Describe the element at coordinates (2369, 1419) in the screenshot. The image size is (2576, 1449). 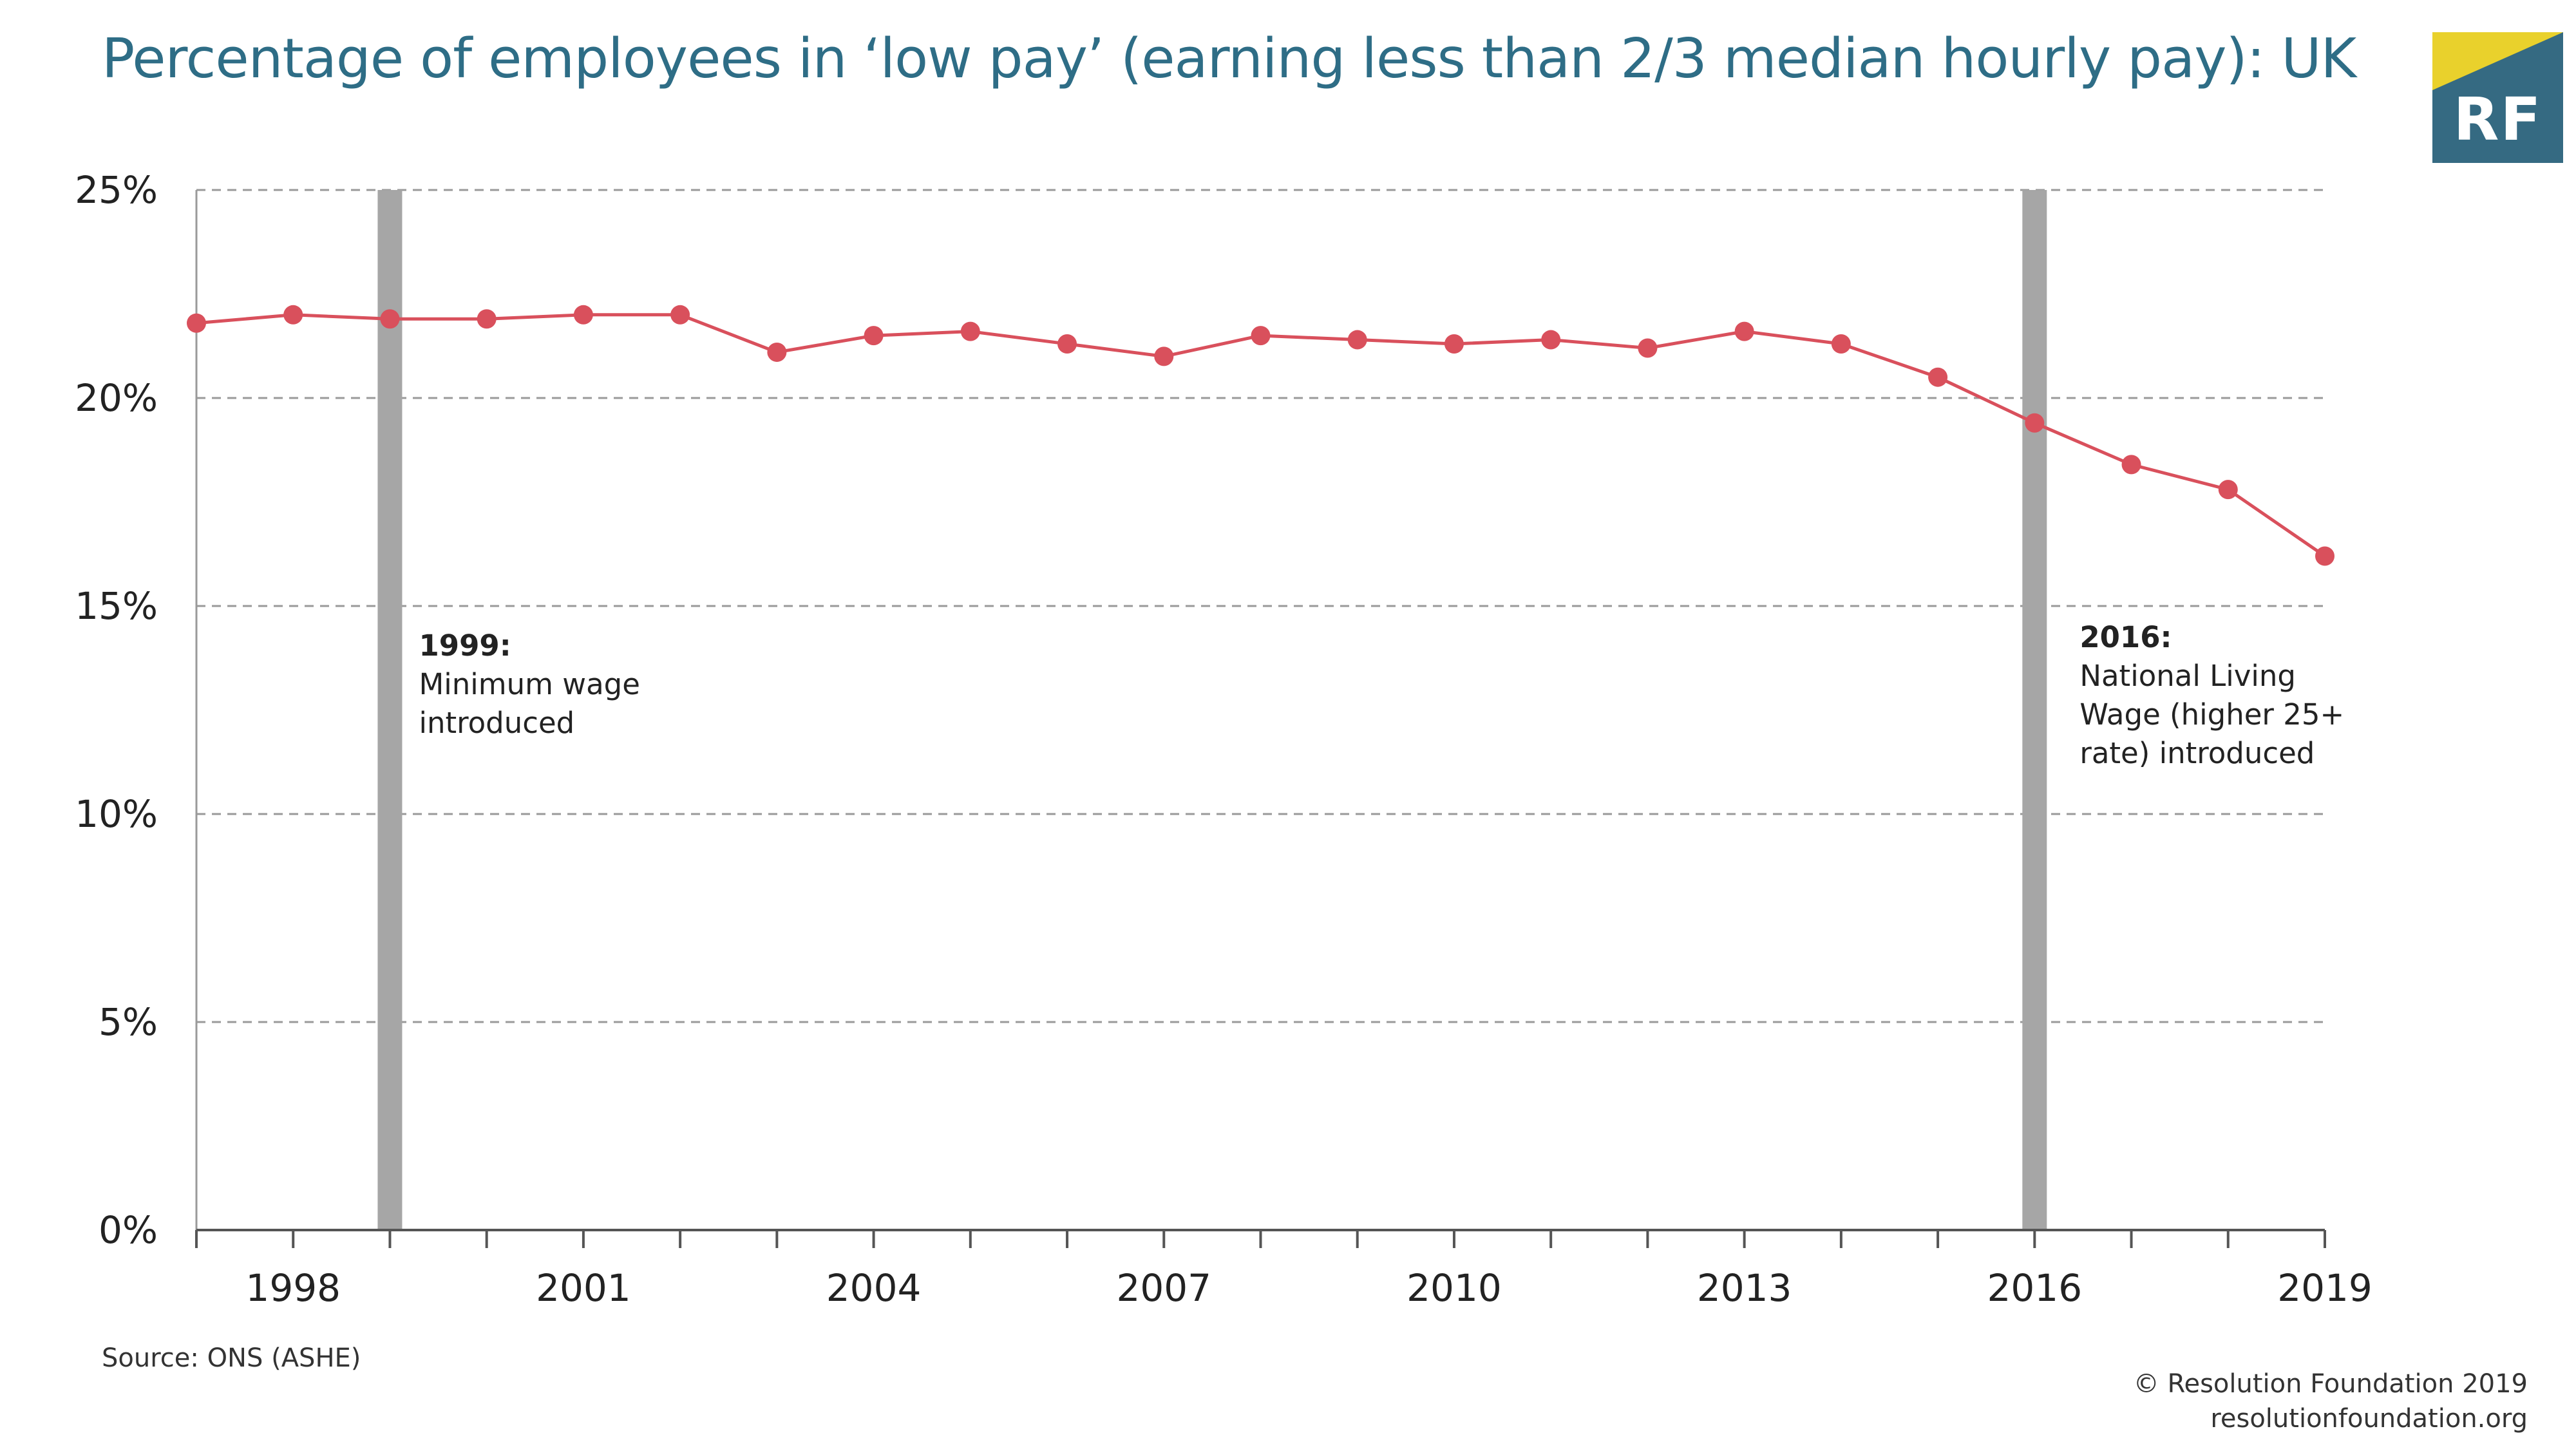
I see `website-text: resolutionfoundation.org` at that location.